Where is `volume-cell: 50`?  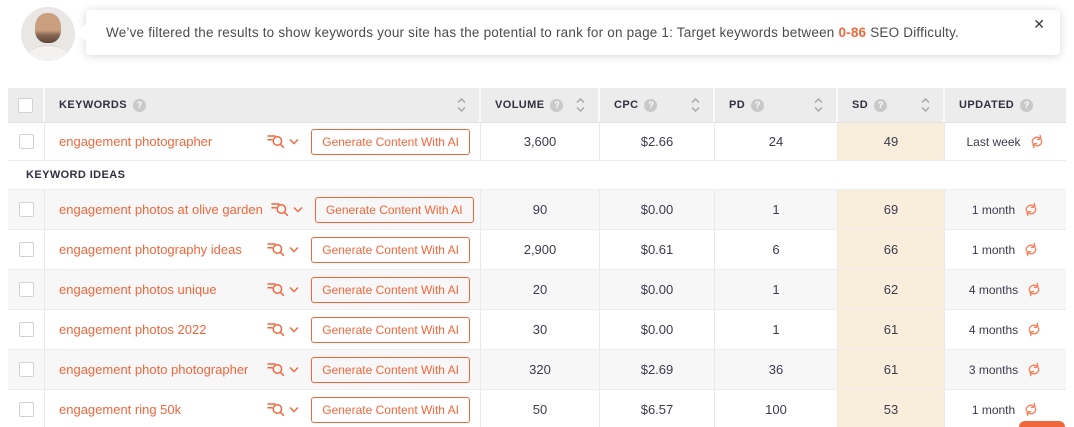
volume-cell: 50 is located at coordinates (540, 408).